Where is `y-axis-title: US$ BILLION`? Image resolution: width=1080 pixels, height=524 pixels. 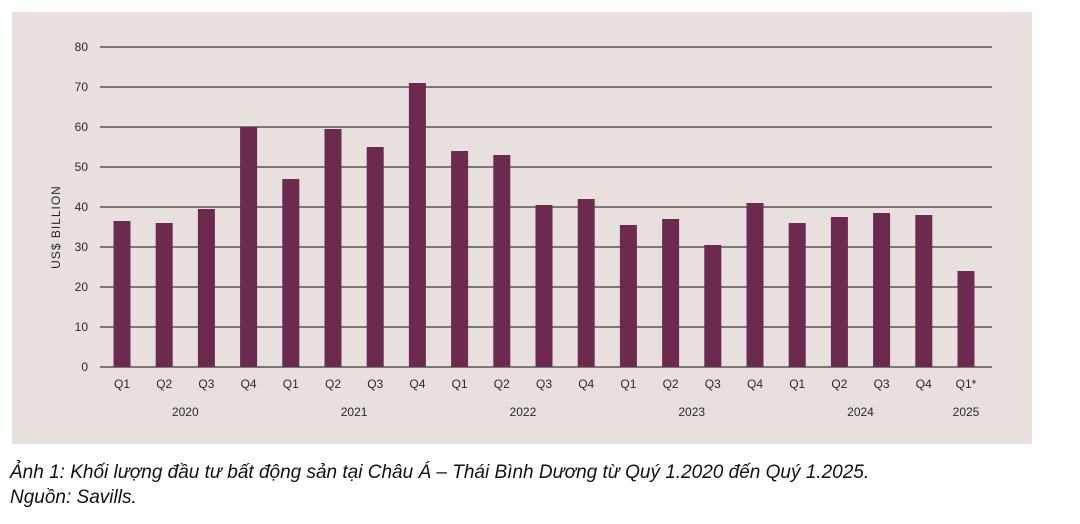 y-axis-title: US$ BILLION is located at coordinates (56, 227).